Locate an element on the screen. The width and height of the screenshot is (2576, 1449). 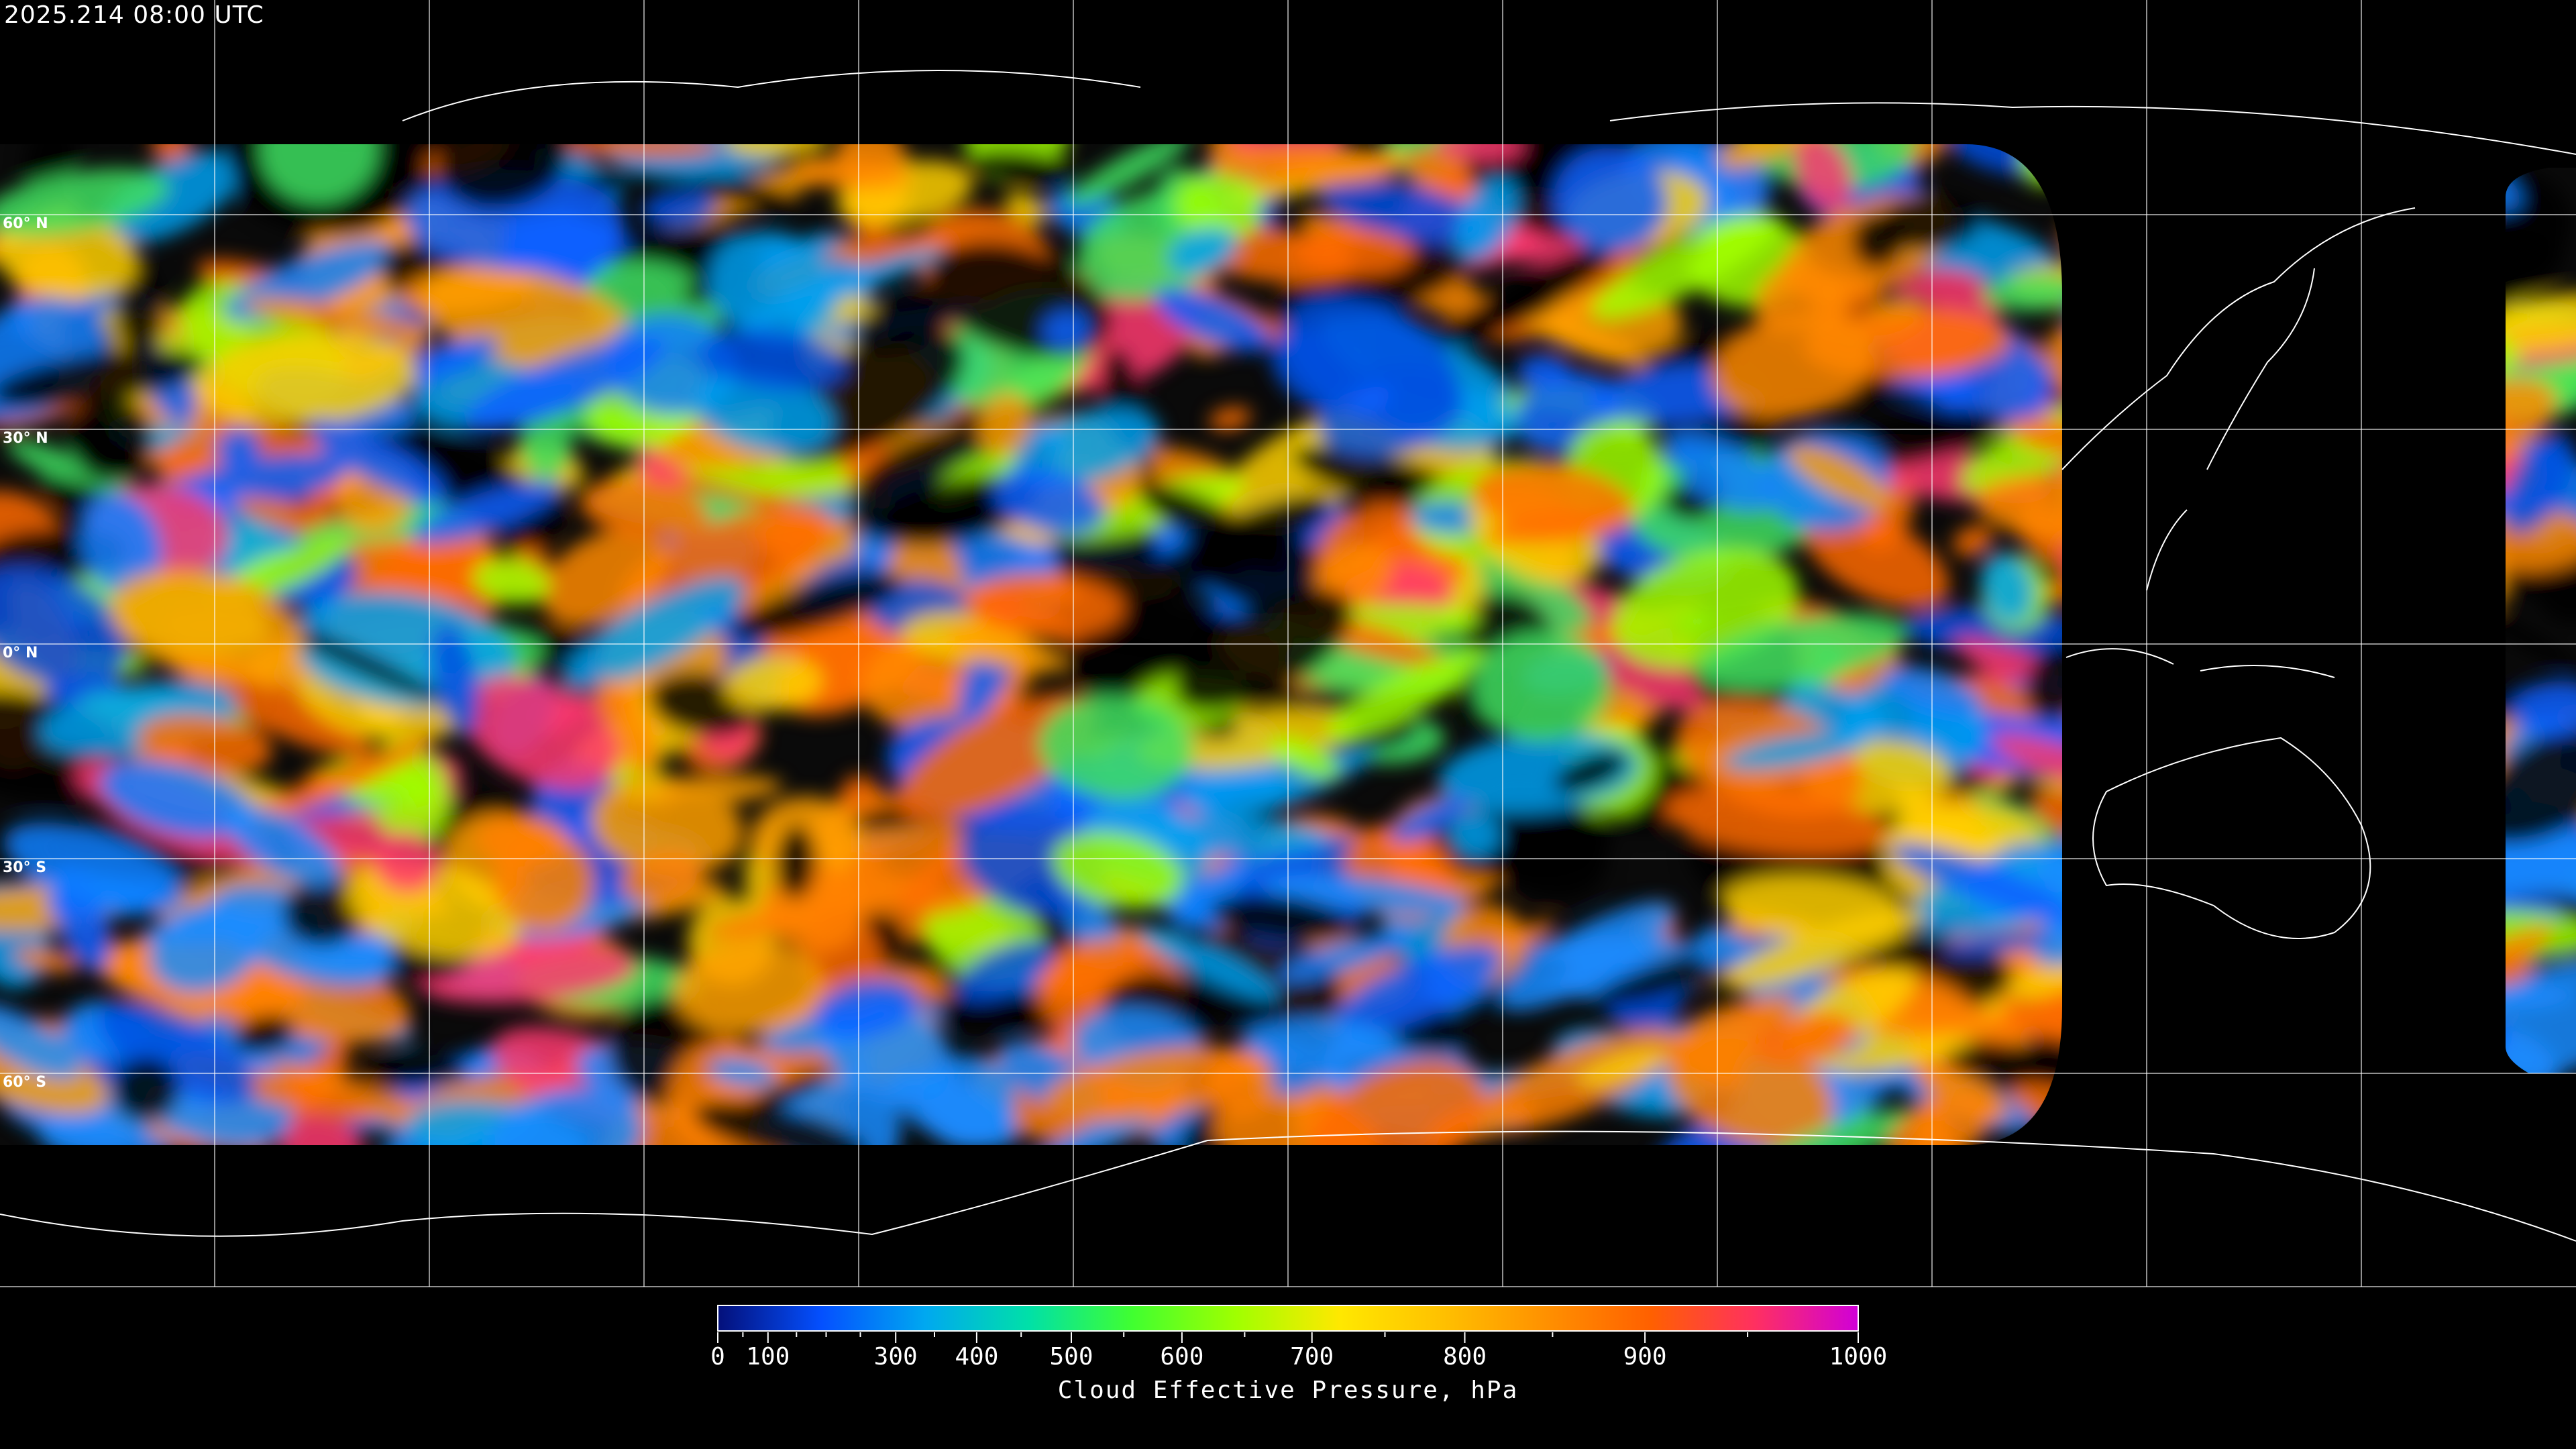
coastline-antarctica is located at coordinates (1288, 1186).